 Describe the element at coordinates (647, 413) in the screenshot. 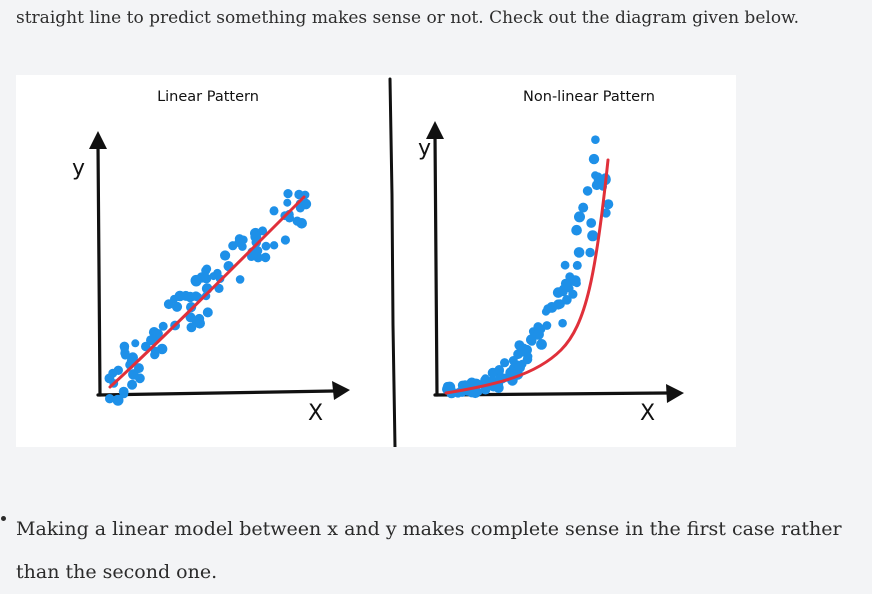

I see `right-x-label: X` at that location.